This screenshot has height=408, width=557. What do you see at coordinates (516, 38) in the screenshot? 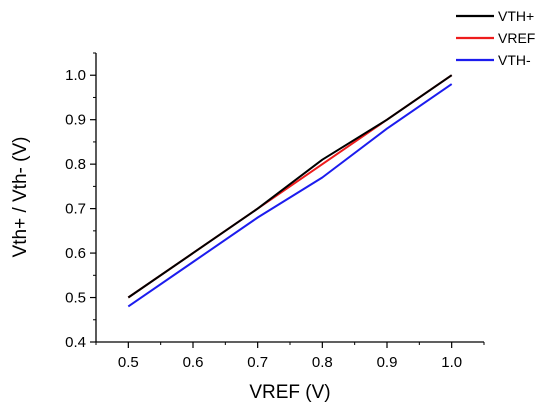
I see `legend-label: VREF` at bounding box center [516, 38].